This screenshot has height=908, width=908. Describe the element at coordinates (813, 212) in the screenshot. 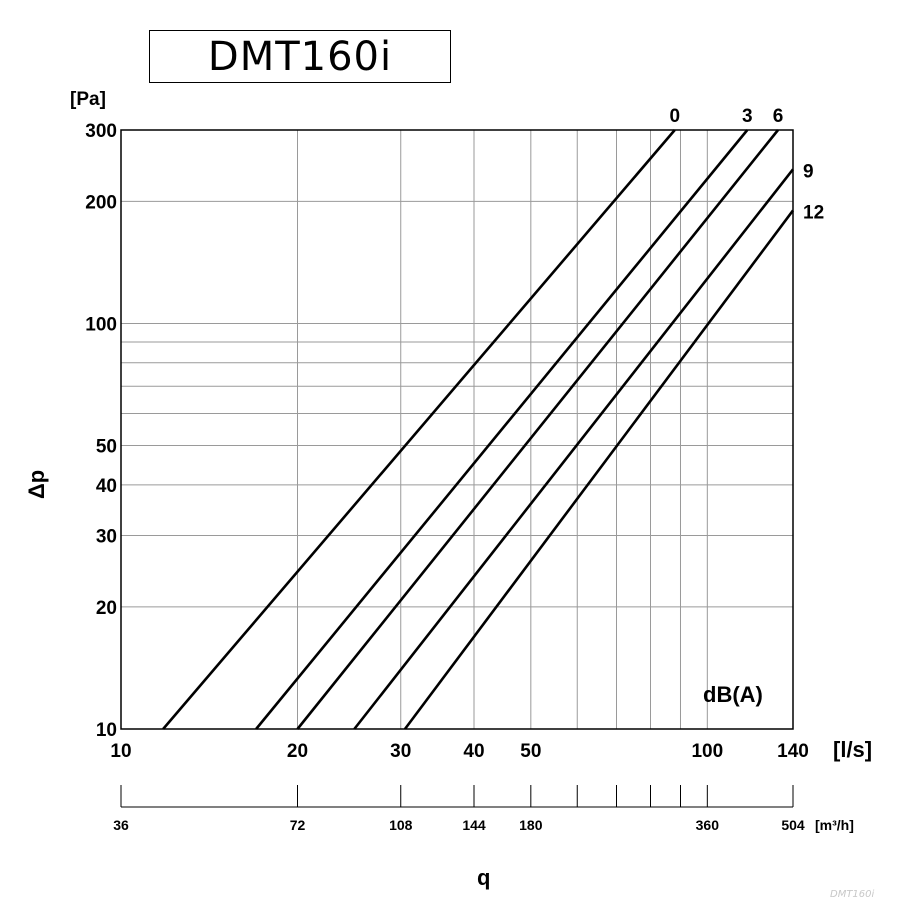

I see `series-label: 12` at that location.